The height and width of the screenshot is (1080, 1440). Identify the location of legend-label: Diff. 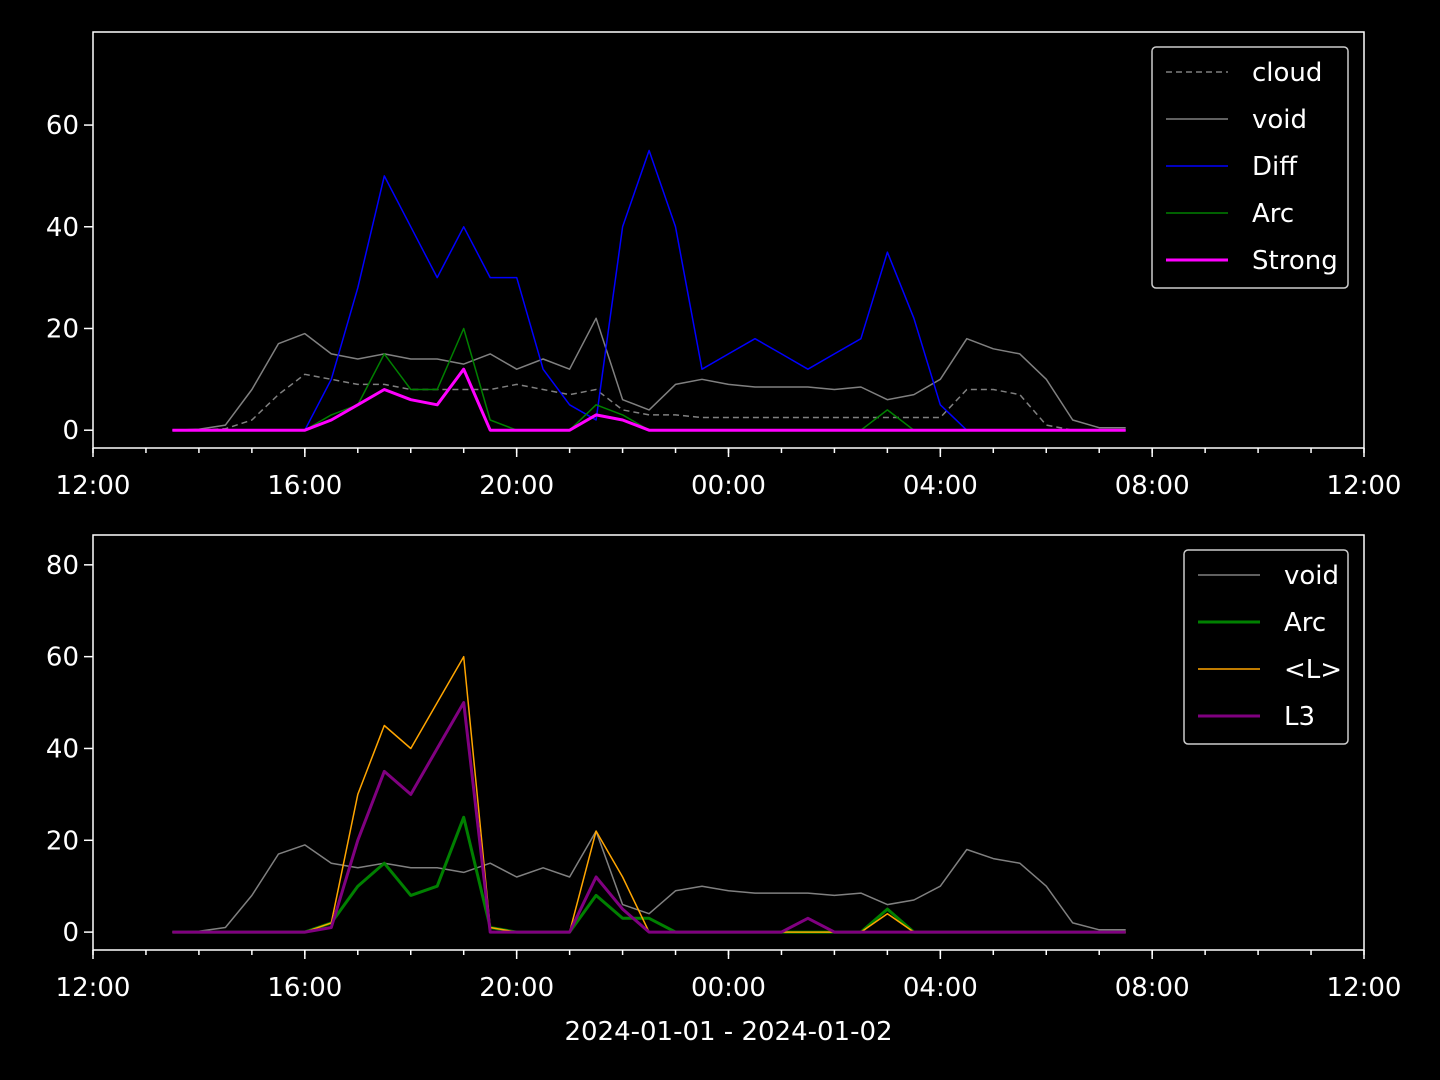
(1275, 167).